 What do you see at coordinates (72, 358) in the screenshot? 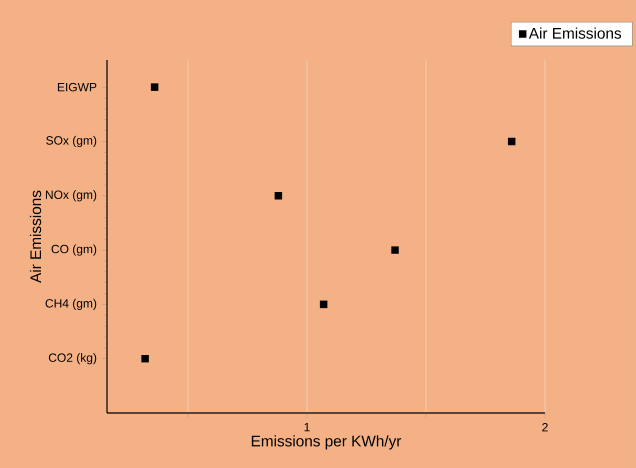
I see `y-tick-label: CO2 (kg)` at bounding box center [72, 358].